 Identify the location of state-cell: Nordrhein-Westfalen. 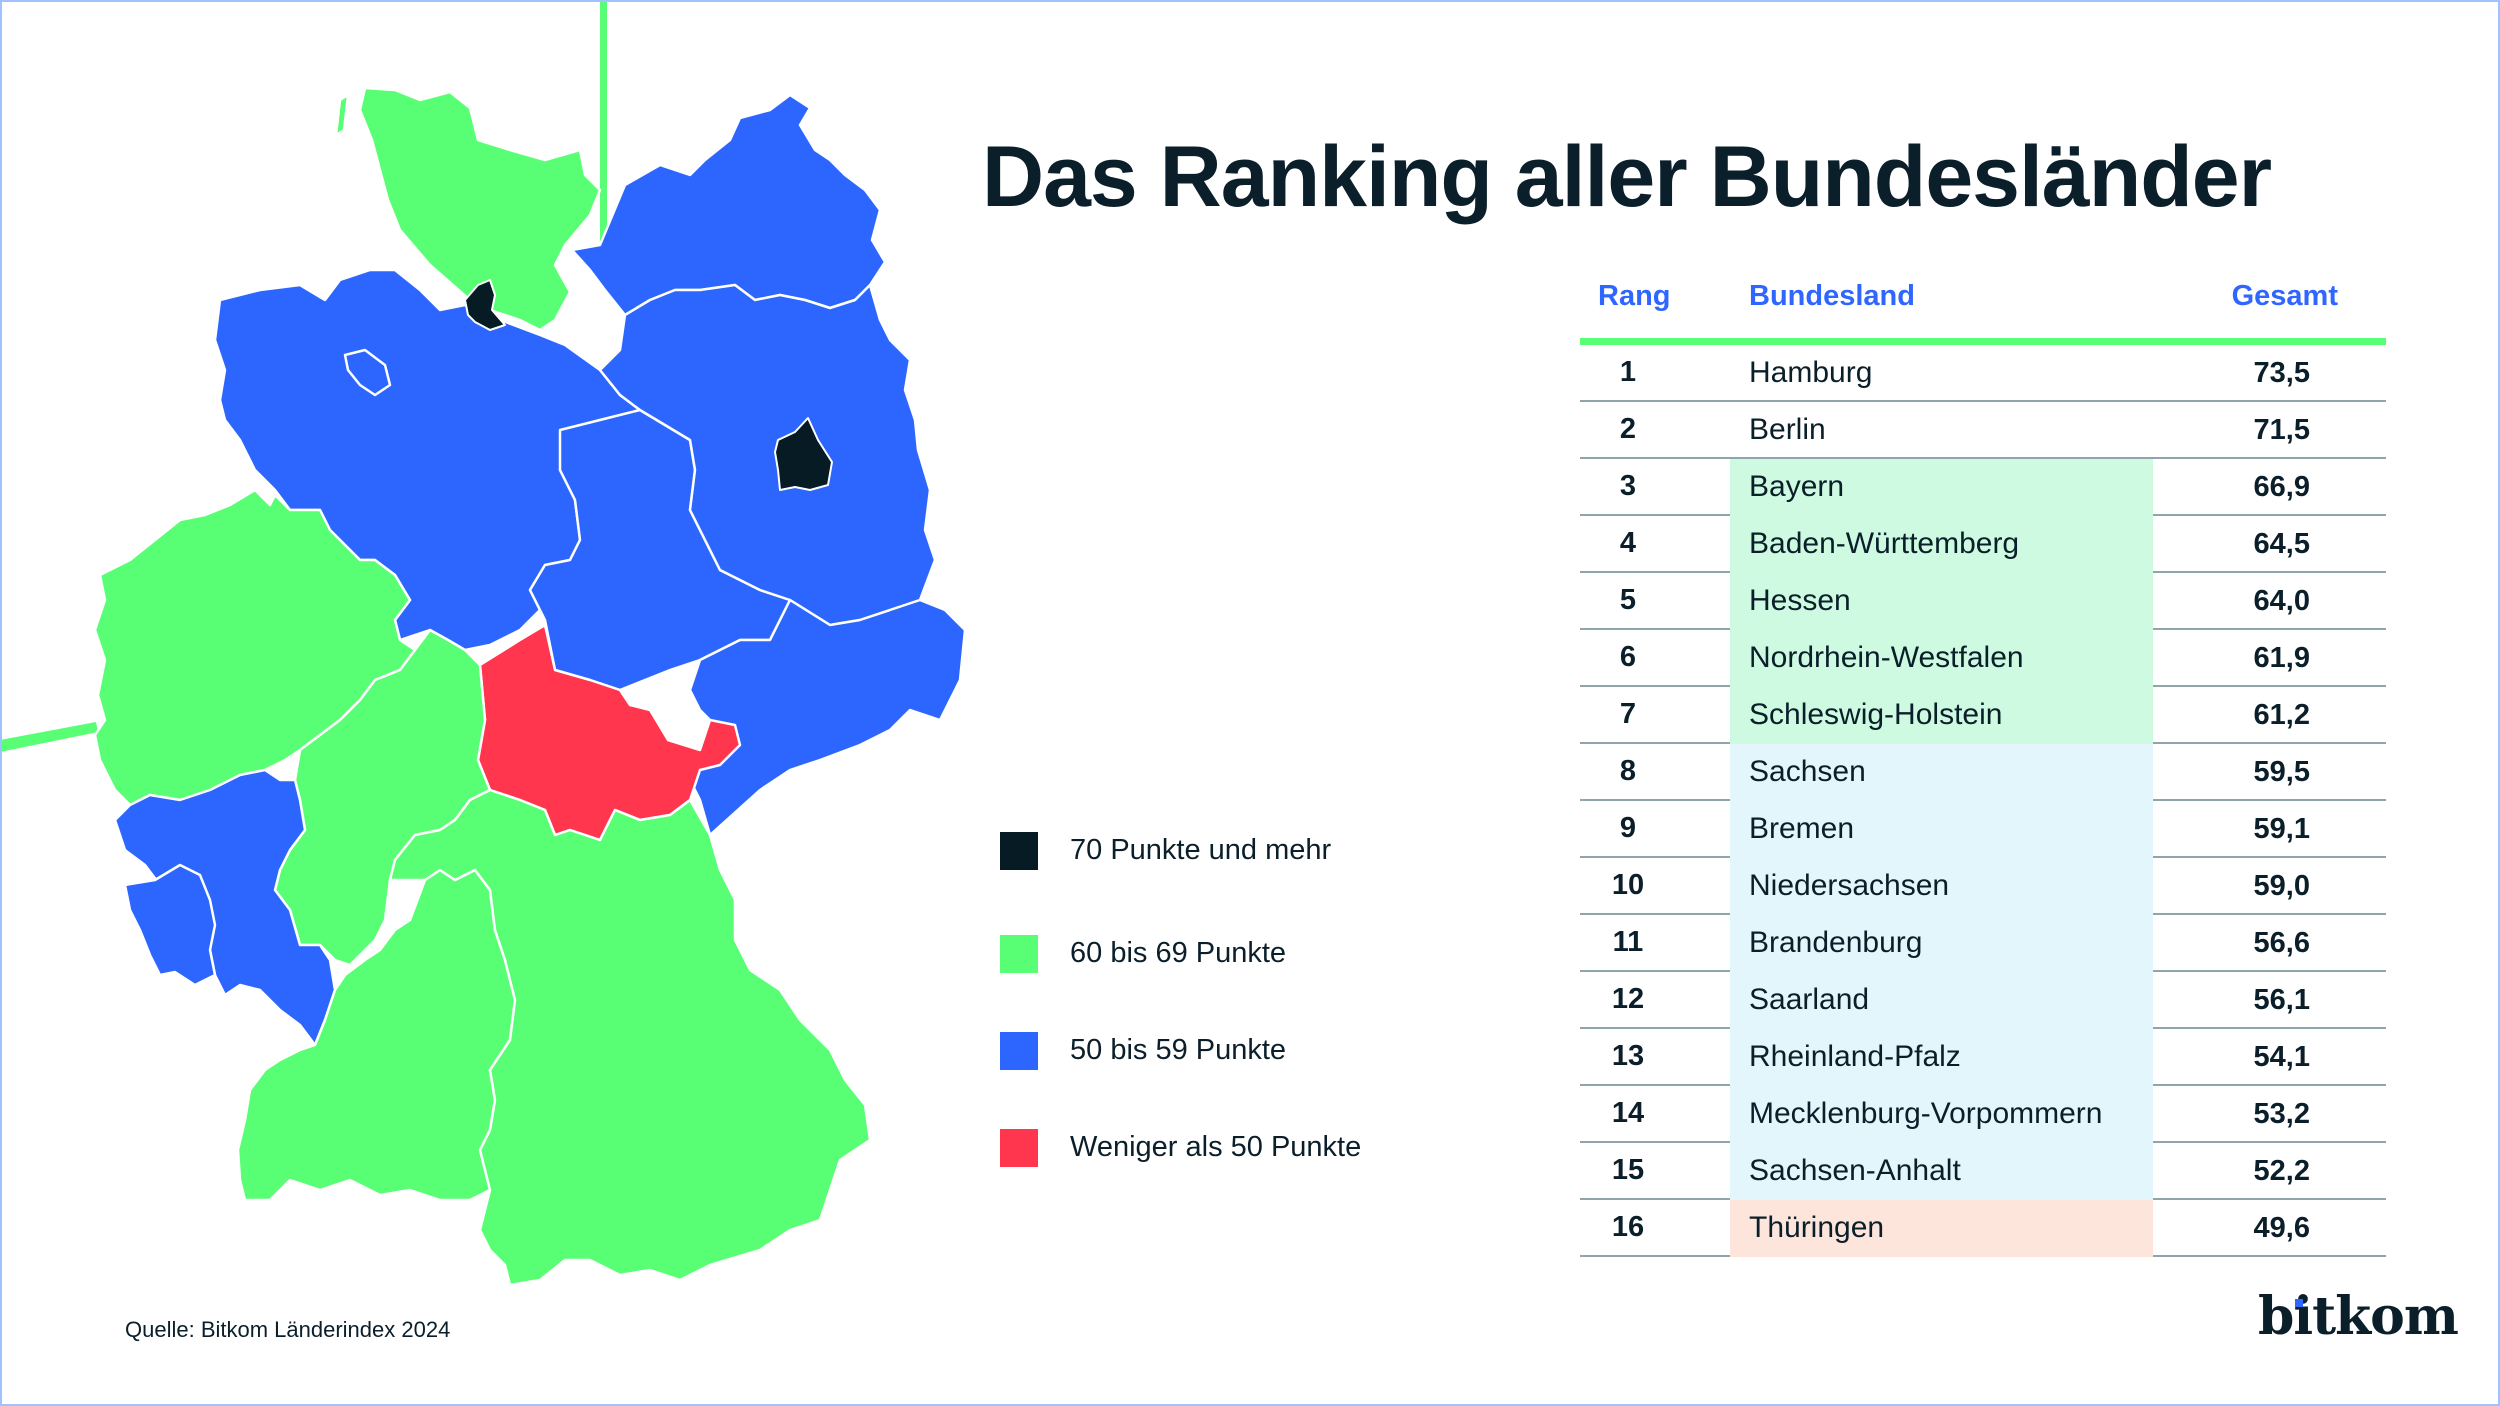
(1886, 657).